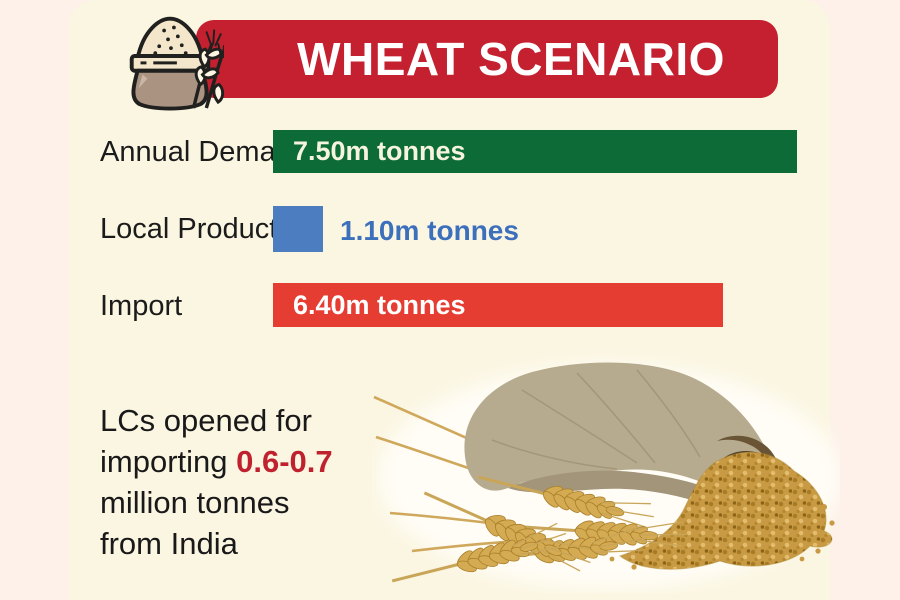 This screenshot has height=600, width=900. What do you see at coordinates (284, 461) in the screenshot?
I see `lc-note-highlight: 0.6-0.7` at bounding box center [284, 461].